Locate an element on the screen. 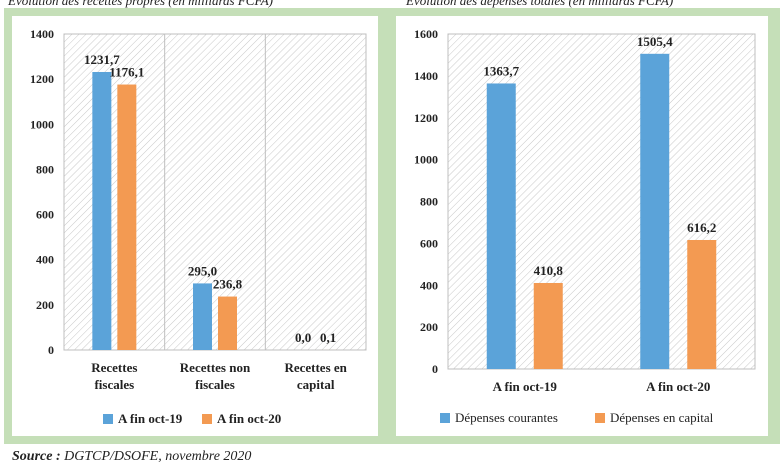 Image resolution: width=780 pixels, height=470 pixels. legend-label: A fin oct-19 is located at coordinates (150, 418).